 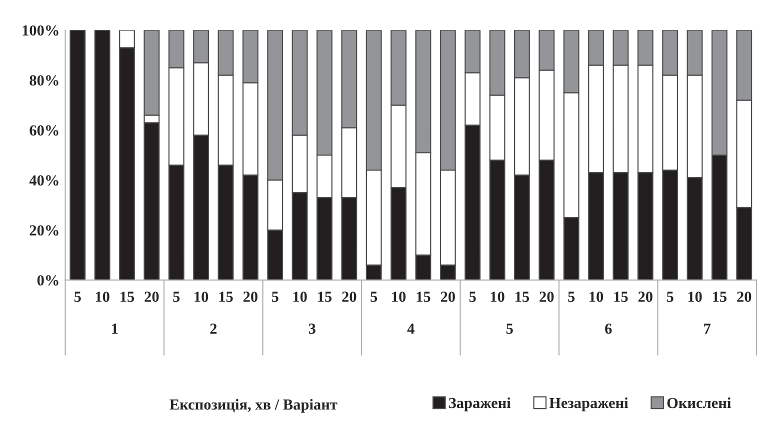 What do you see at coordinates (312, 329) in the screenshot?
I see `text: 3` at bounding box center [312, 329].